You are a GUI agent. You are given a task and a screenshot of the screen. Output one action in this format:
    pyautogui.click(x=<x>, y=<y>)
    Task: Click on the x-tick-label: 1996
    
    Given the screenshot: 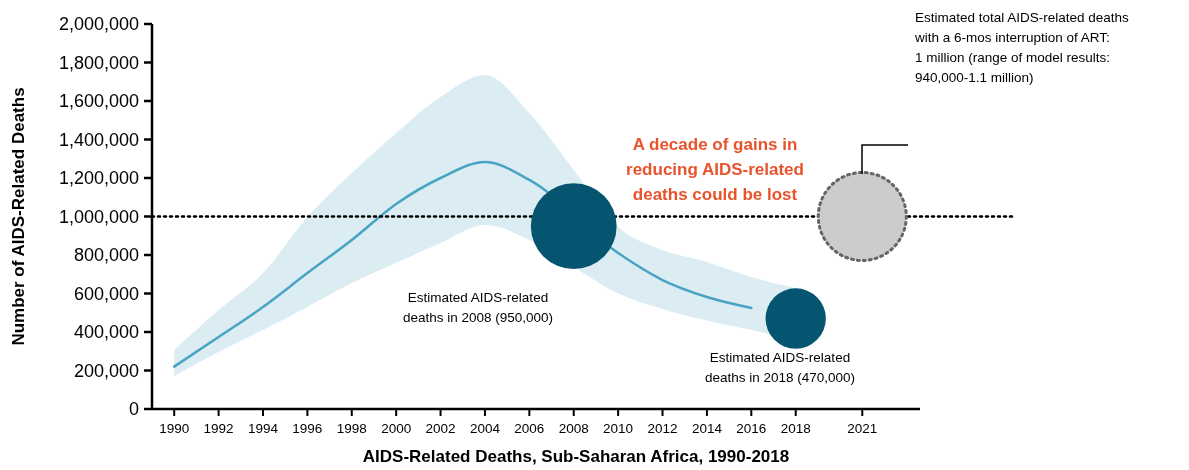 What is the action you would take?
    pyautogui.click(x=307, y=428)
    